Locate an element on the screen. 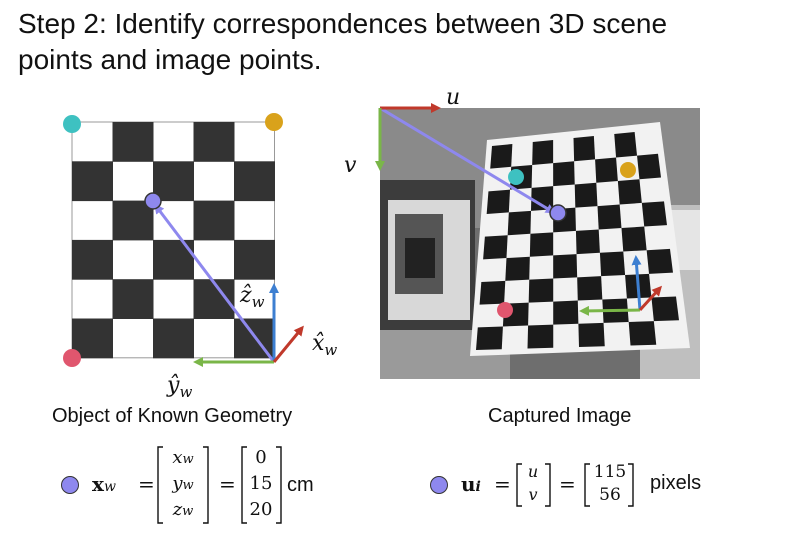 The width and height of the screenshot is (795, 538). image-z-axis-arrow is located at coordinates (636, 283).